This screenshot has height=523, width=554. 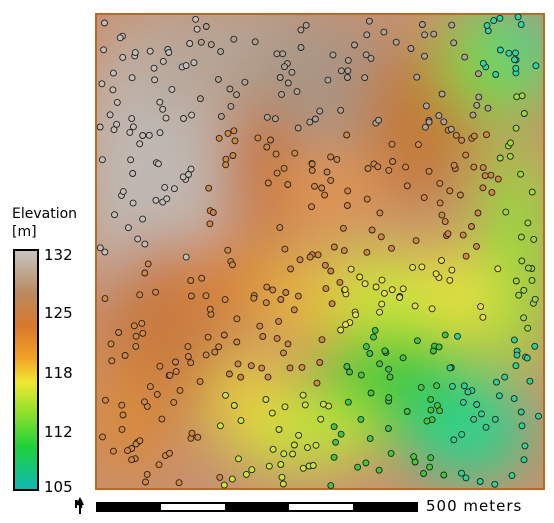 I want to click on scale-bar, so click(x=257, y=507).